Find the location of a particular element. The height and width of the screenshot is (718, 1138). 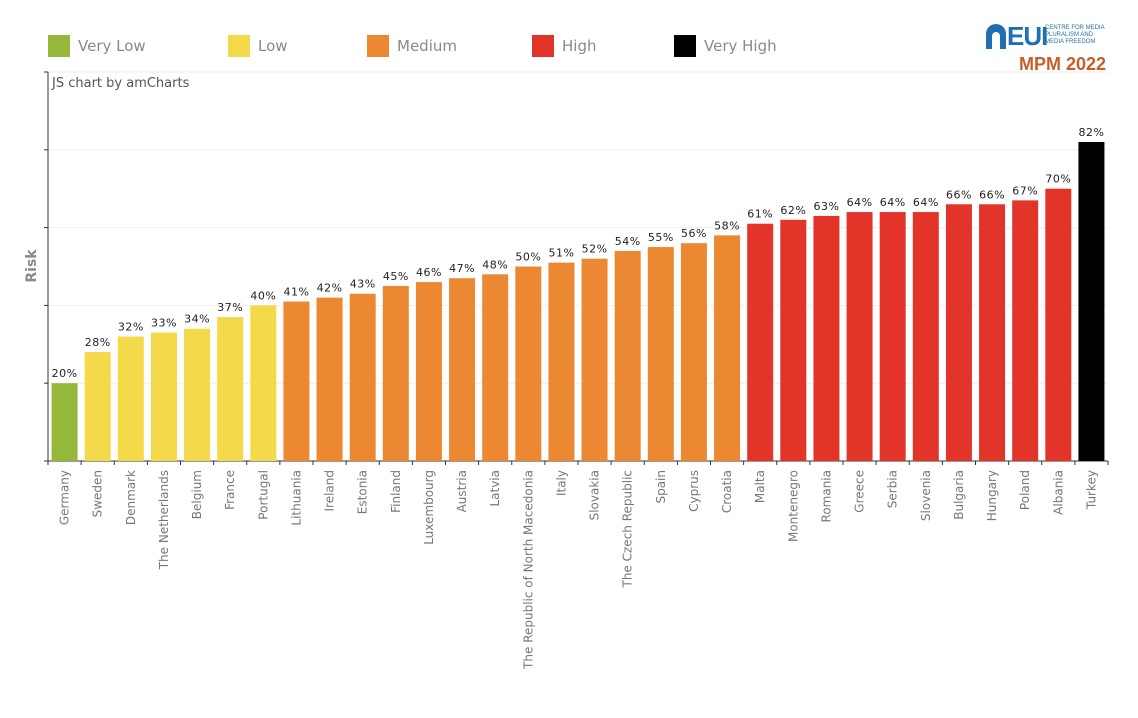

legend-label: High is located at coordinates (579, 46).